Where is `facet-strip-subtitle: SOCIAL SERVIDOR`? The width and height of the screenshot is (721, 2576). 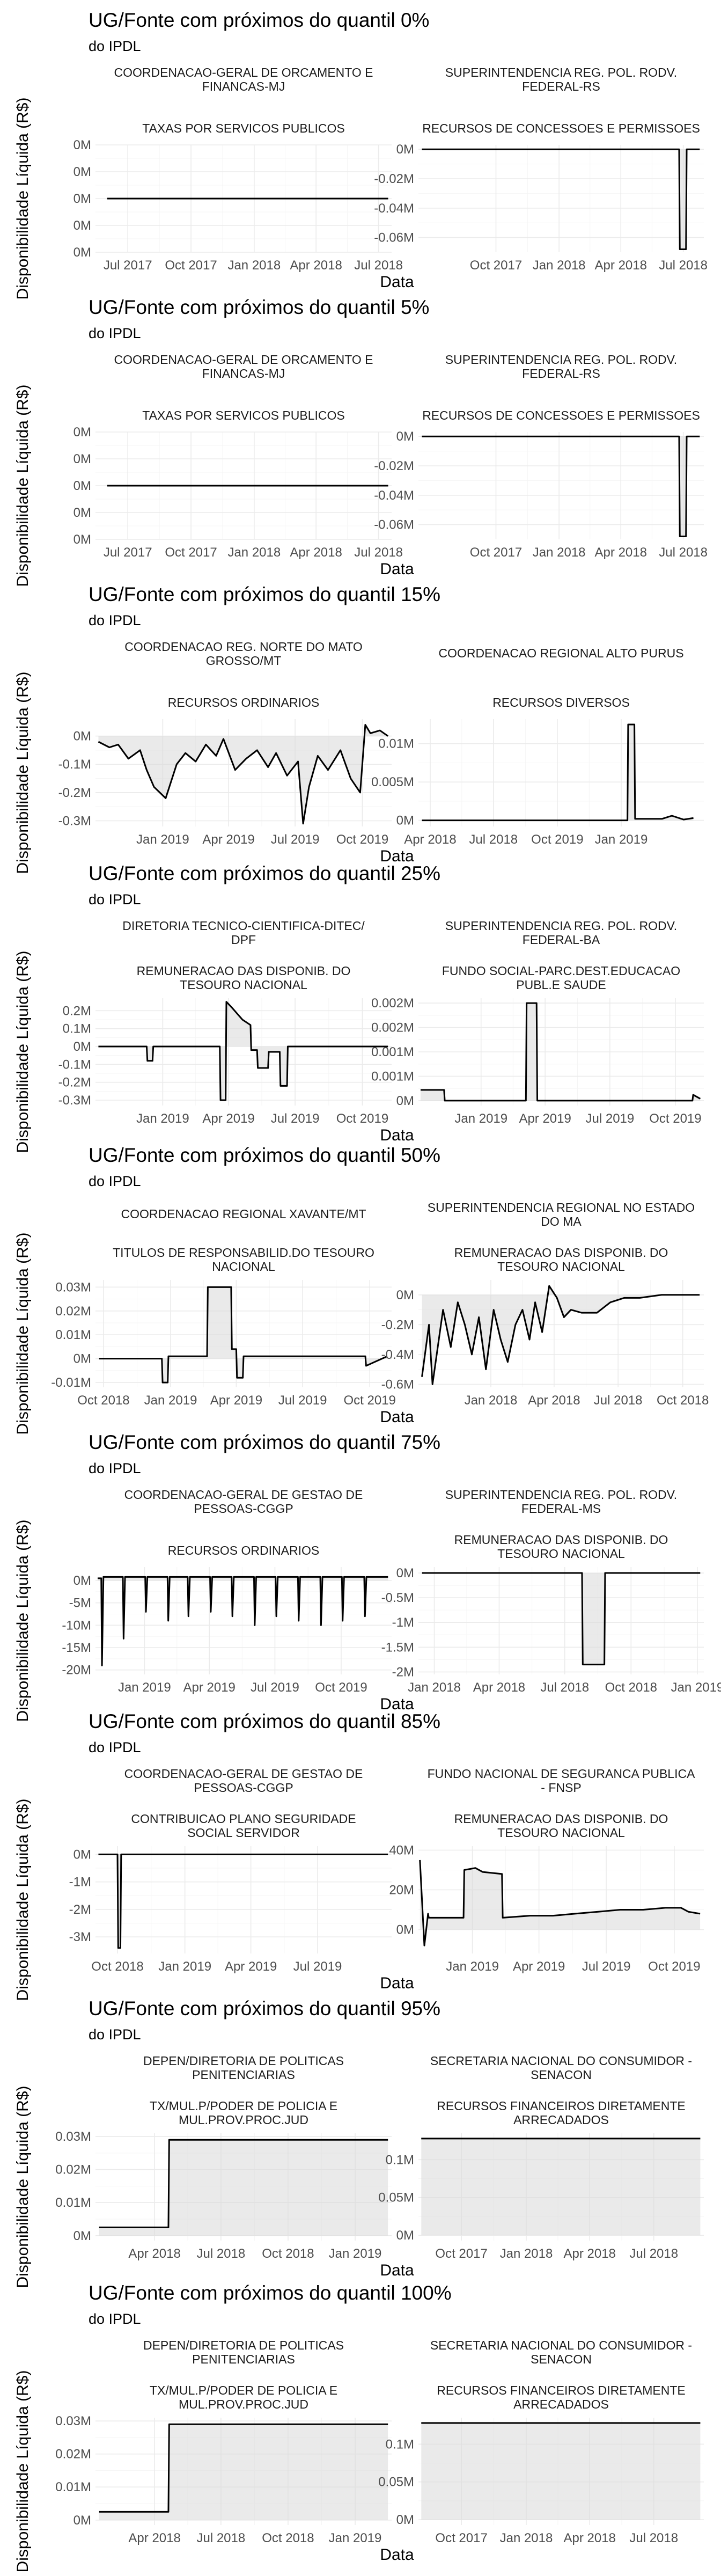 facet-strip-subtitle: SOCIAL SERVIDOR is located at coordinates (244, 1833).